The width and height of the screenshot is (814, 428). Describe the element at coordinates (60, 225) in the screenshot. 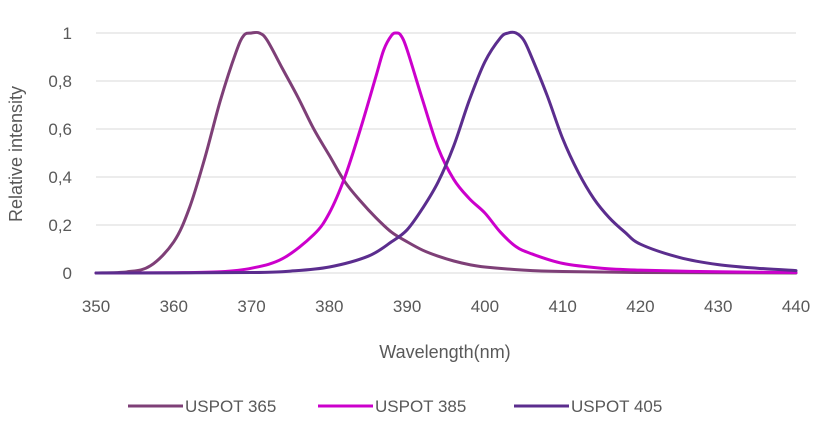

I see `y-tick-label: 0,2` at that location.